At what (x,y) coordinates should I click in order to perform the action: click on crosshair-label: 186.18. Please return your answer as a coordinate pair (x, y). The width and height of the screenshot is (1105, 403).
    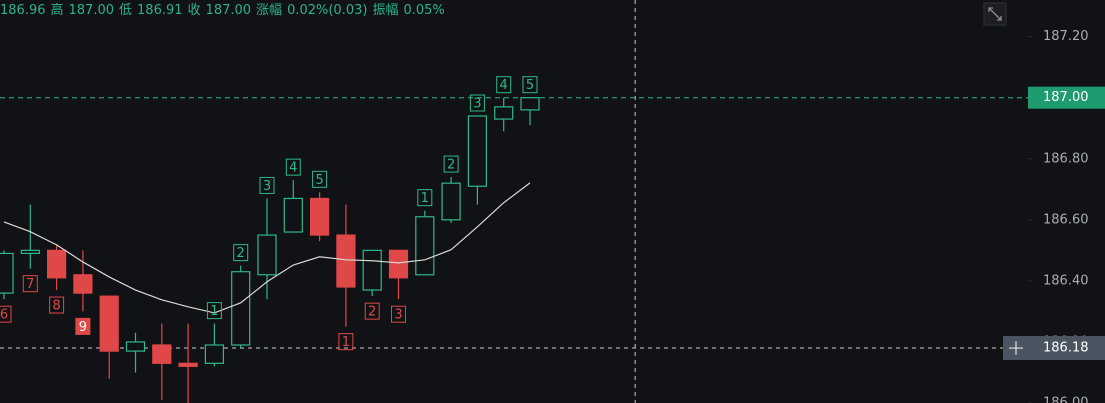
    Looking at the image, I should click on (1066, 348).